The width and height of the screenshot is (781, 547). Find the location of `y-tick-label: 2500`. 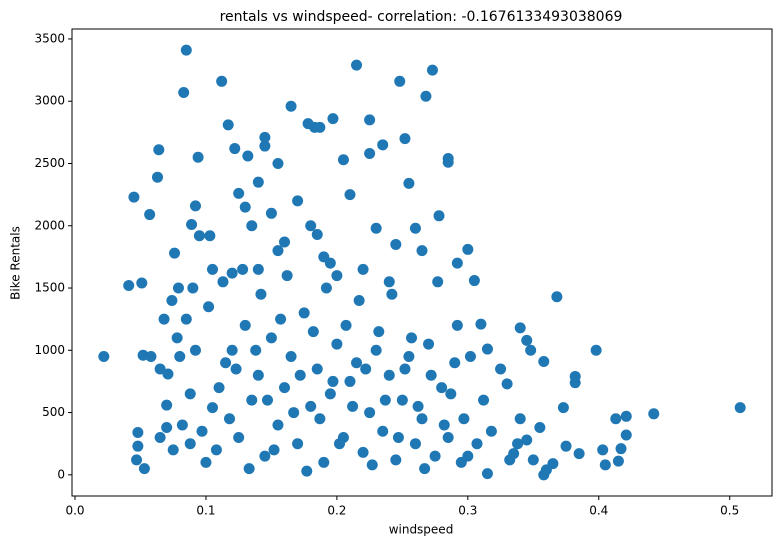

y-tick-label: 2500 is located at coordinates (49, 163).